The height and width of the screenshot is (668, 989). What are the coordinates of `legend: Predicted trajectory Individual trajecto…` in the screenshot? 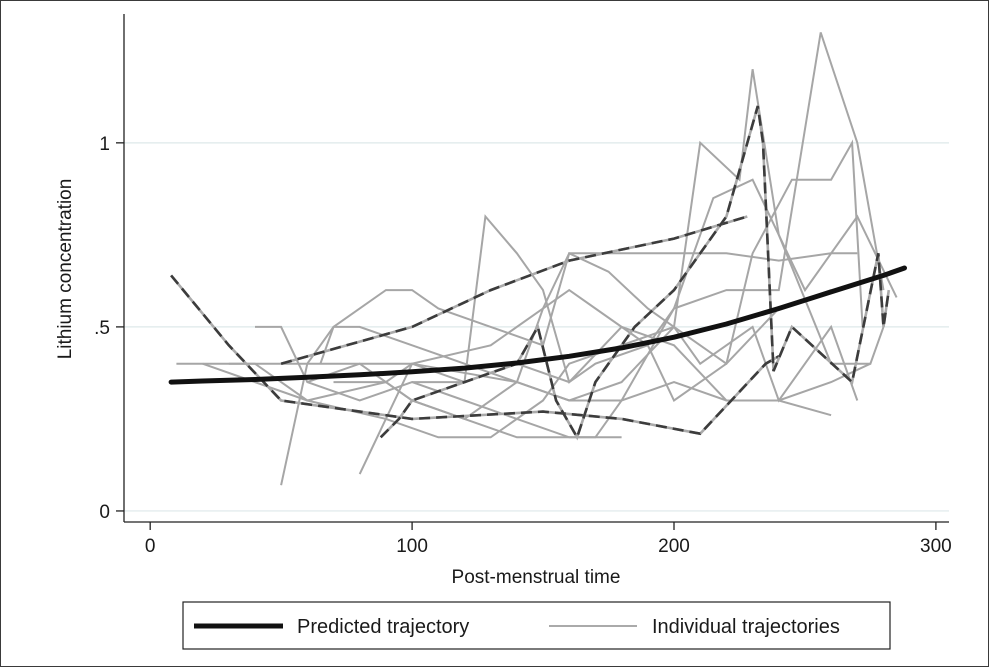 It's located at (536, 625).